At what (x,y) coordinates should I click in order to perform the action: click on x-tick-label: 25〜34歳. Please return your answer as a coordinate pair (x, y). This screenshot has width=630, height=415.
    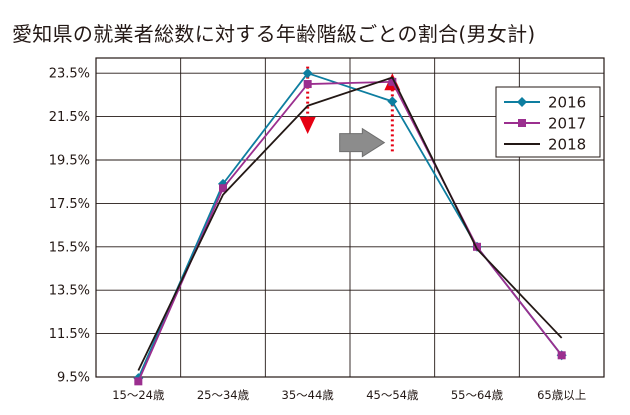
    Looking at the image, I should click on (223, 395).